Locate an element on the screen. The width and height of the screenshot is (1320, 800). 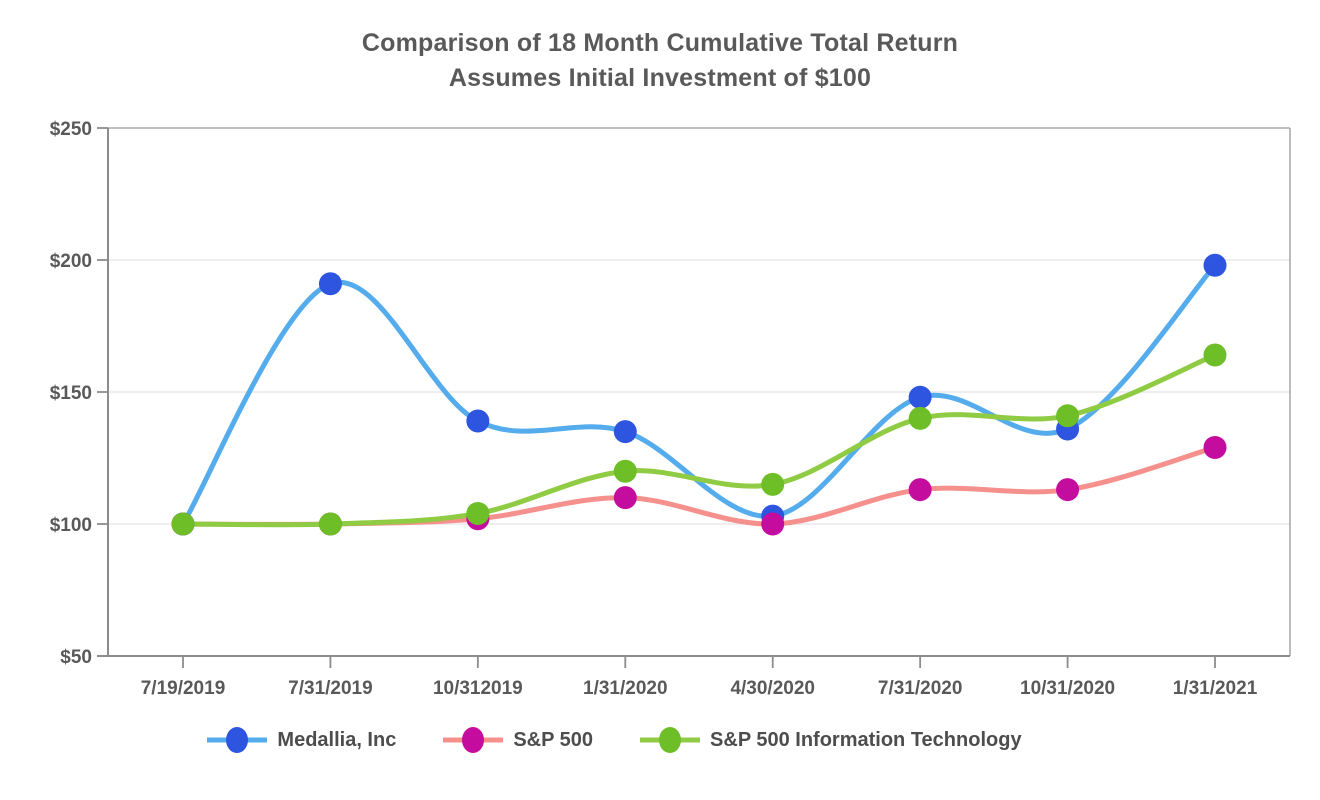
x-axis-label: 7/31/2019 is located at coordinates (330, 688).